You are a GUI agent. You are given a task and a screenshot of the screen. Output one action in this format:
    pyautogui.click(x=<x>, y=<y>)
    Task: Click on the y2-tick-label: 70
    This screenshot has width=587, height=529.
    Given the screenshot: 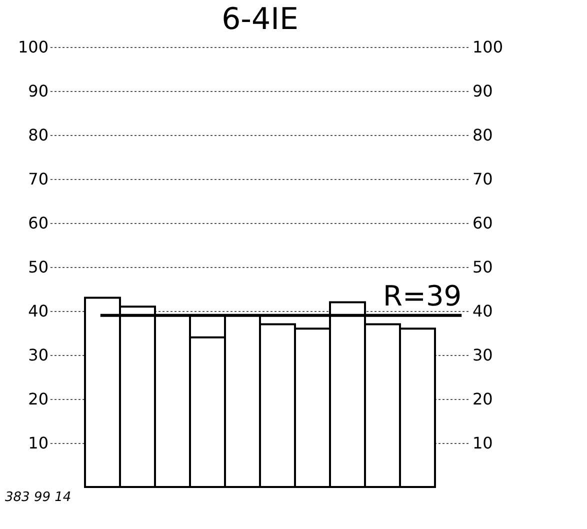 What is the action you would take?
    pyautogui.click(x=482, y=179)
    